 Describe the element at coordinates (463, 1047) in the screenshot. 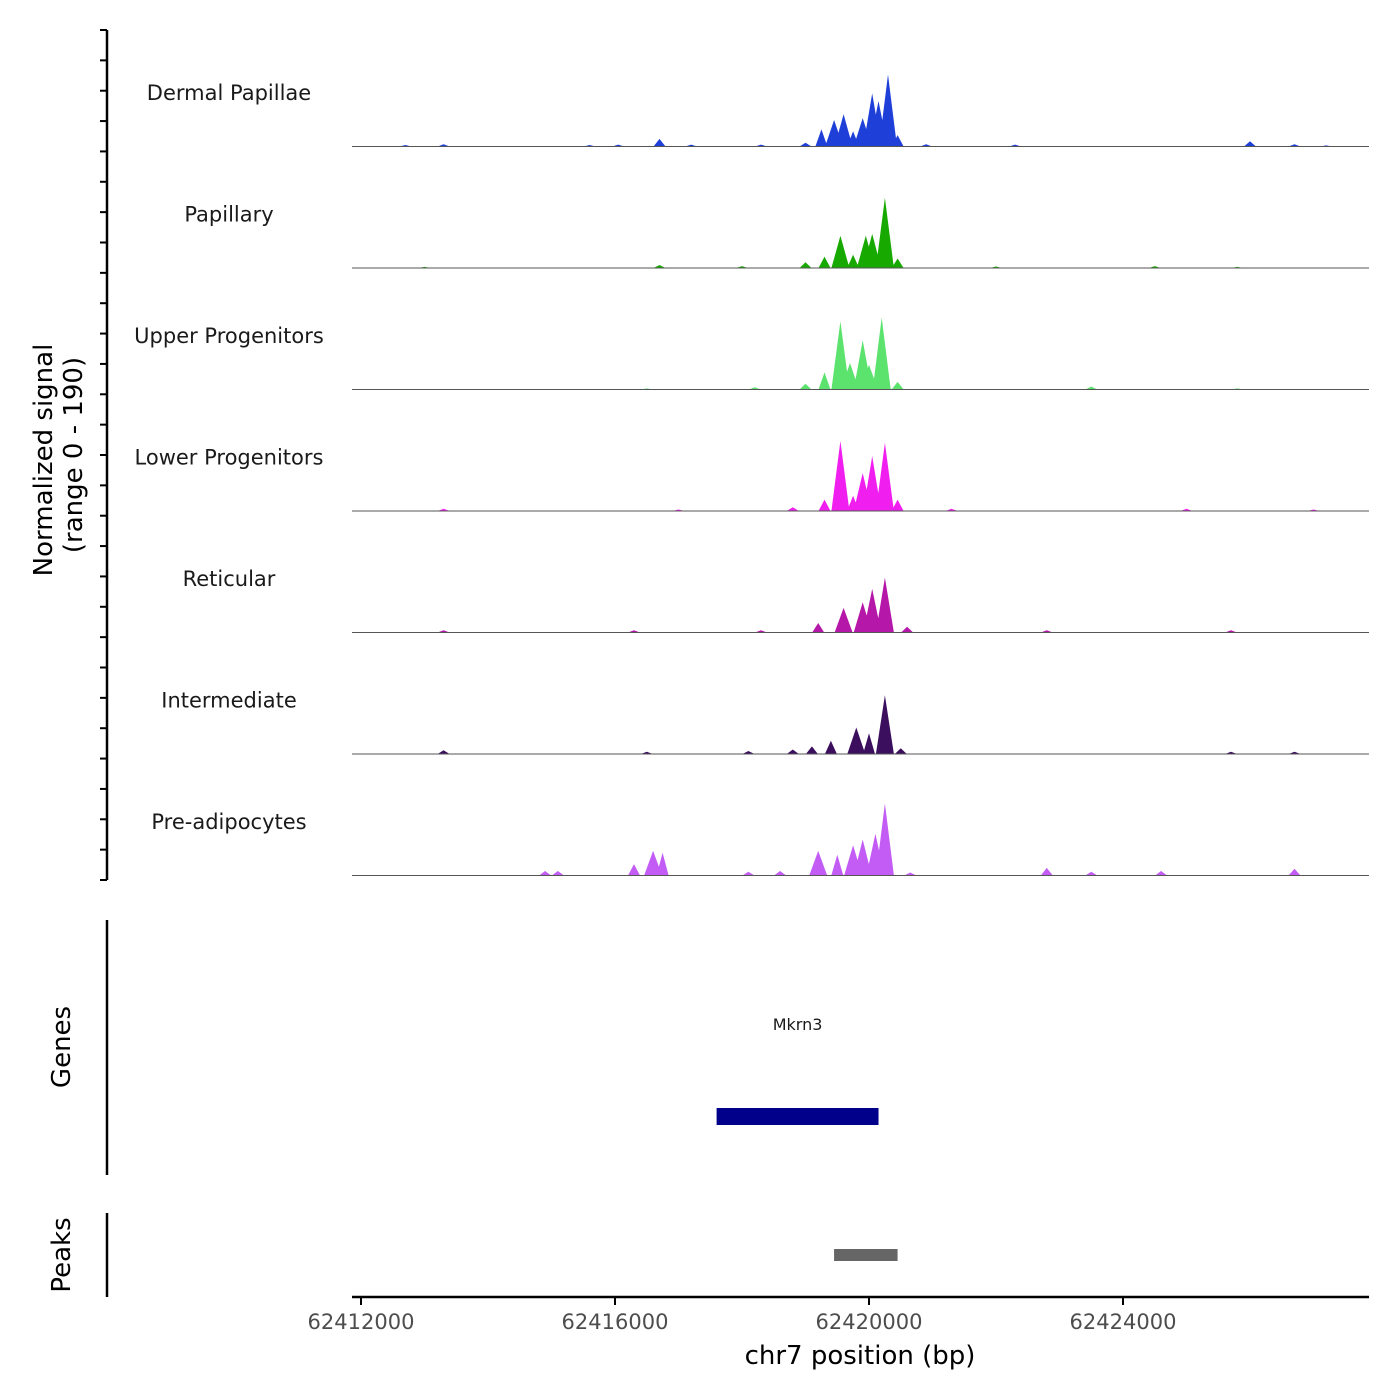

I see `genes-panel: Genes Mkrn3` at that location.